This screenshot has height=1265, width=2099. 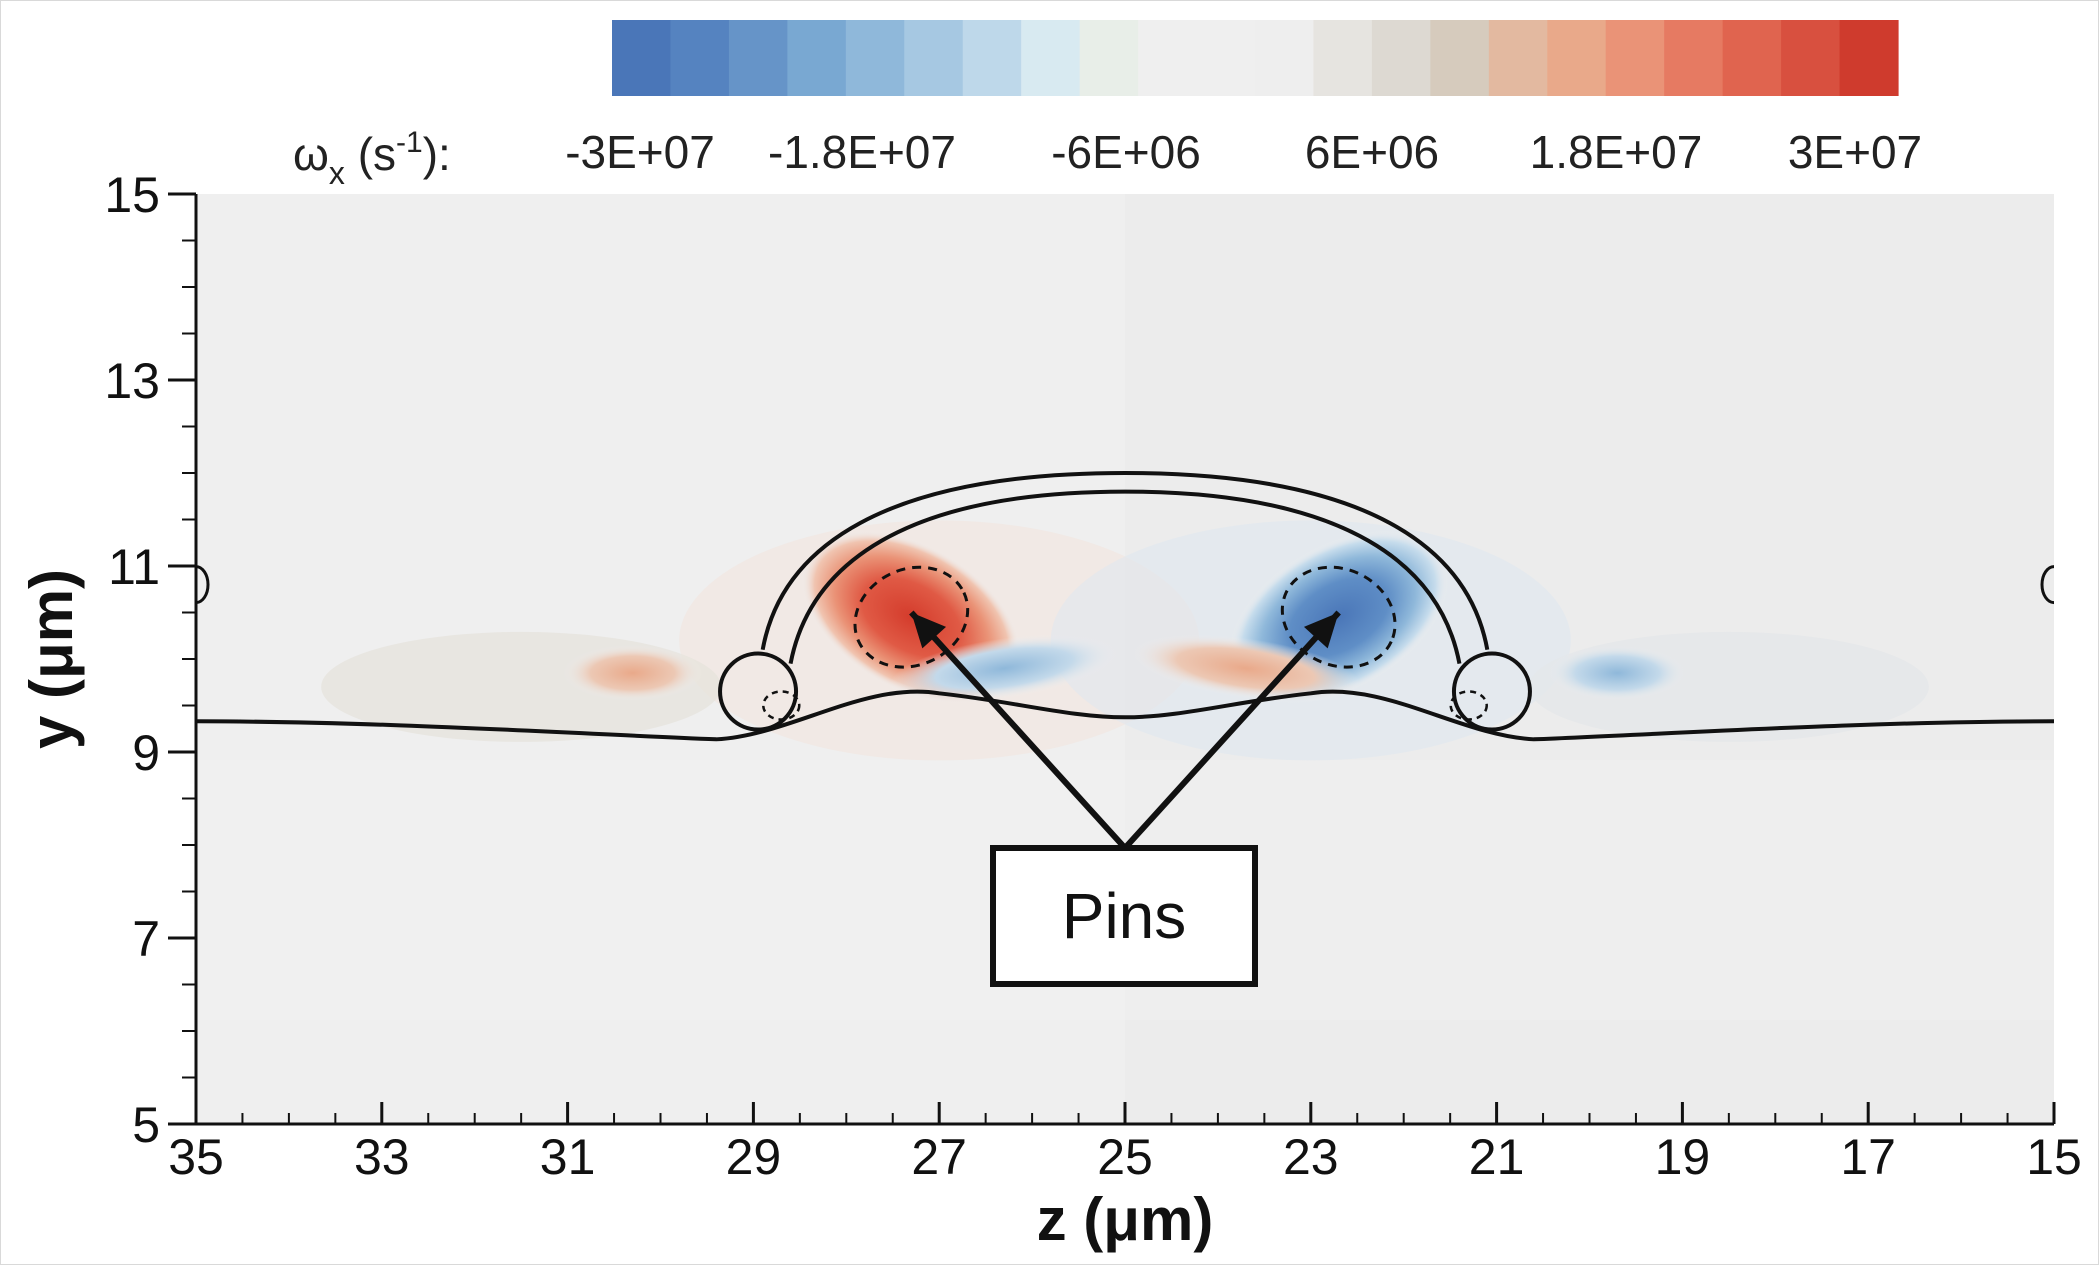 I want to click on edge-contour-right, so click(x=2047, y=585).